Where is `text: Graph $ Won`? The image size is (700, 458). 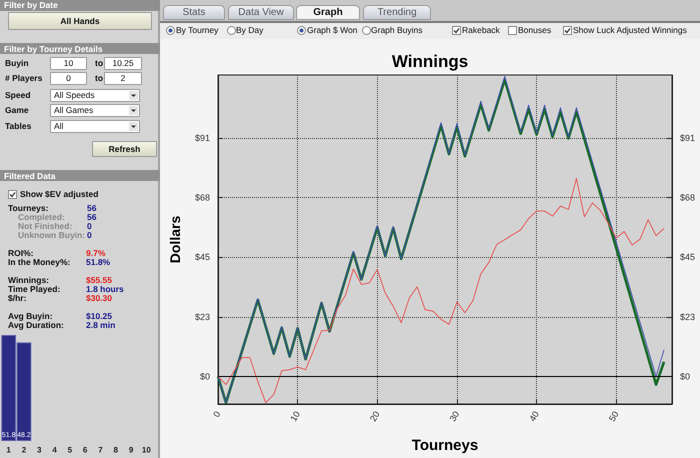
text: Graph $ Won is located at coordinates (332, 30).